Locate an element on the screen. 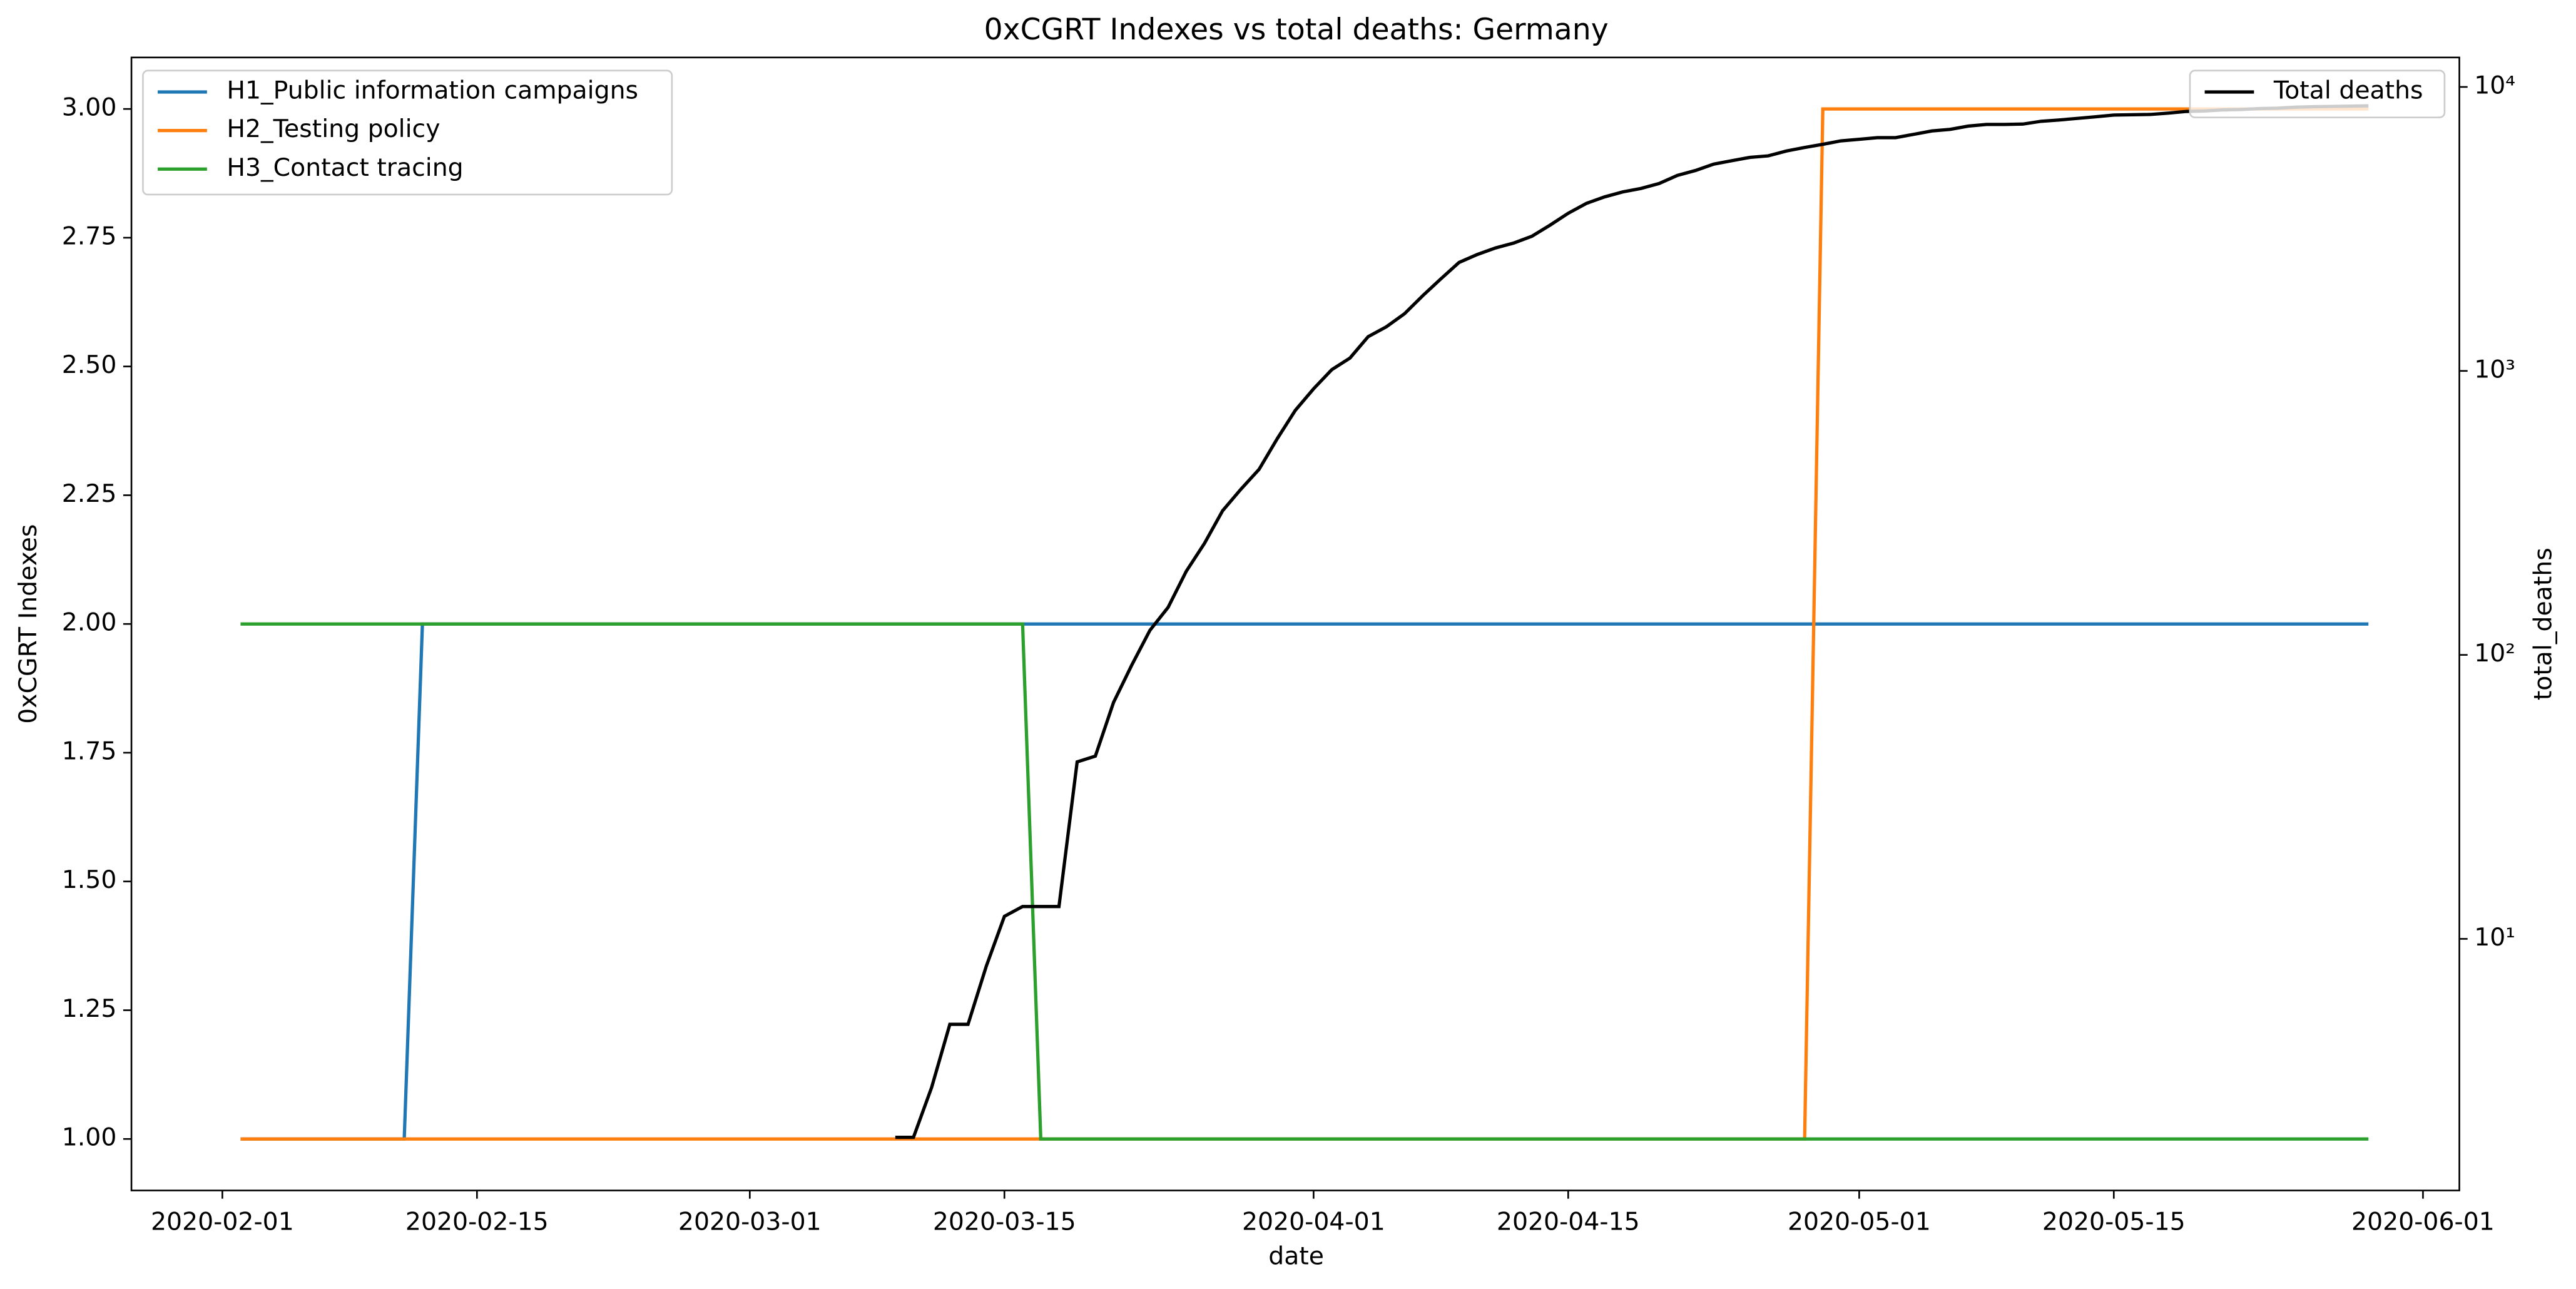 Image resolution: width=2576 pixels, height=1289 pixels. x-tick-label: 2020-06-01 is located at coordinates (2423, 1222).